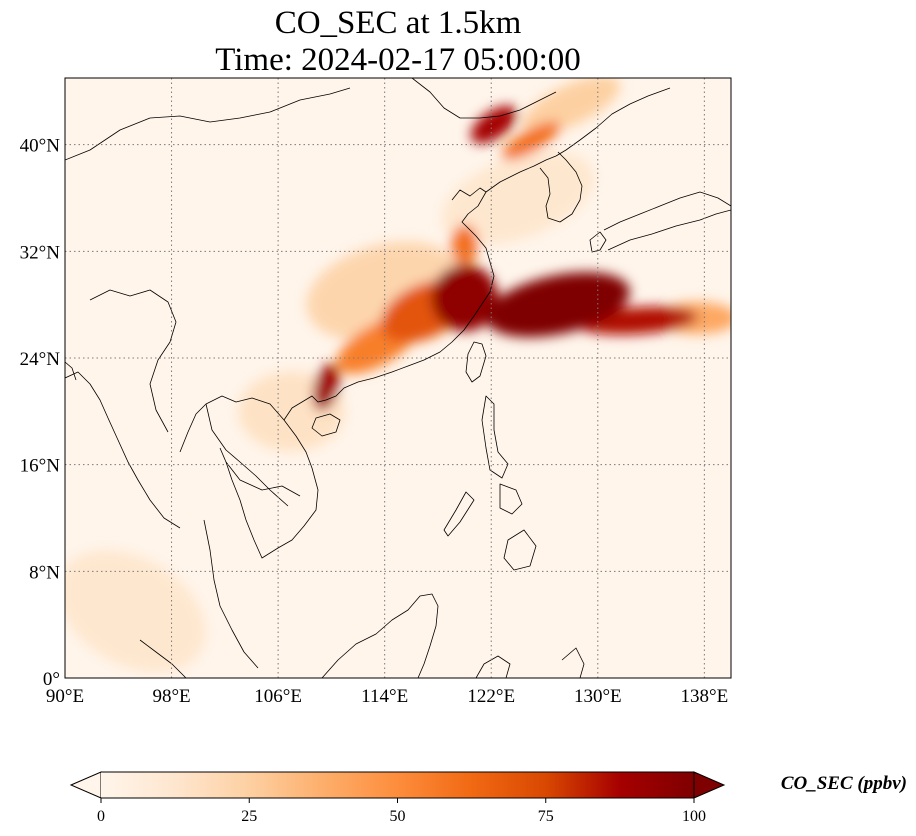 This screenshot has height=836, width=916. I want to click on longitude-ticks: 90°E 98°E 106°E 114°E 122°E 130°E 138°E, so click(387, 696).